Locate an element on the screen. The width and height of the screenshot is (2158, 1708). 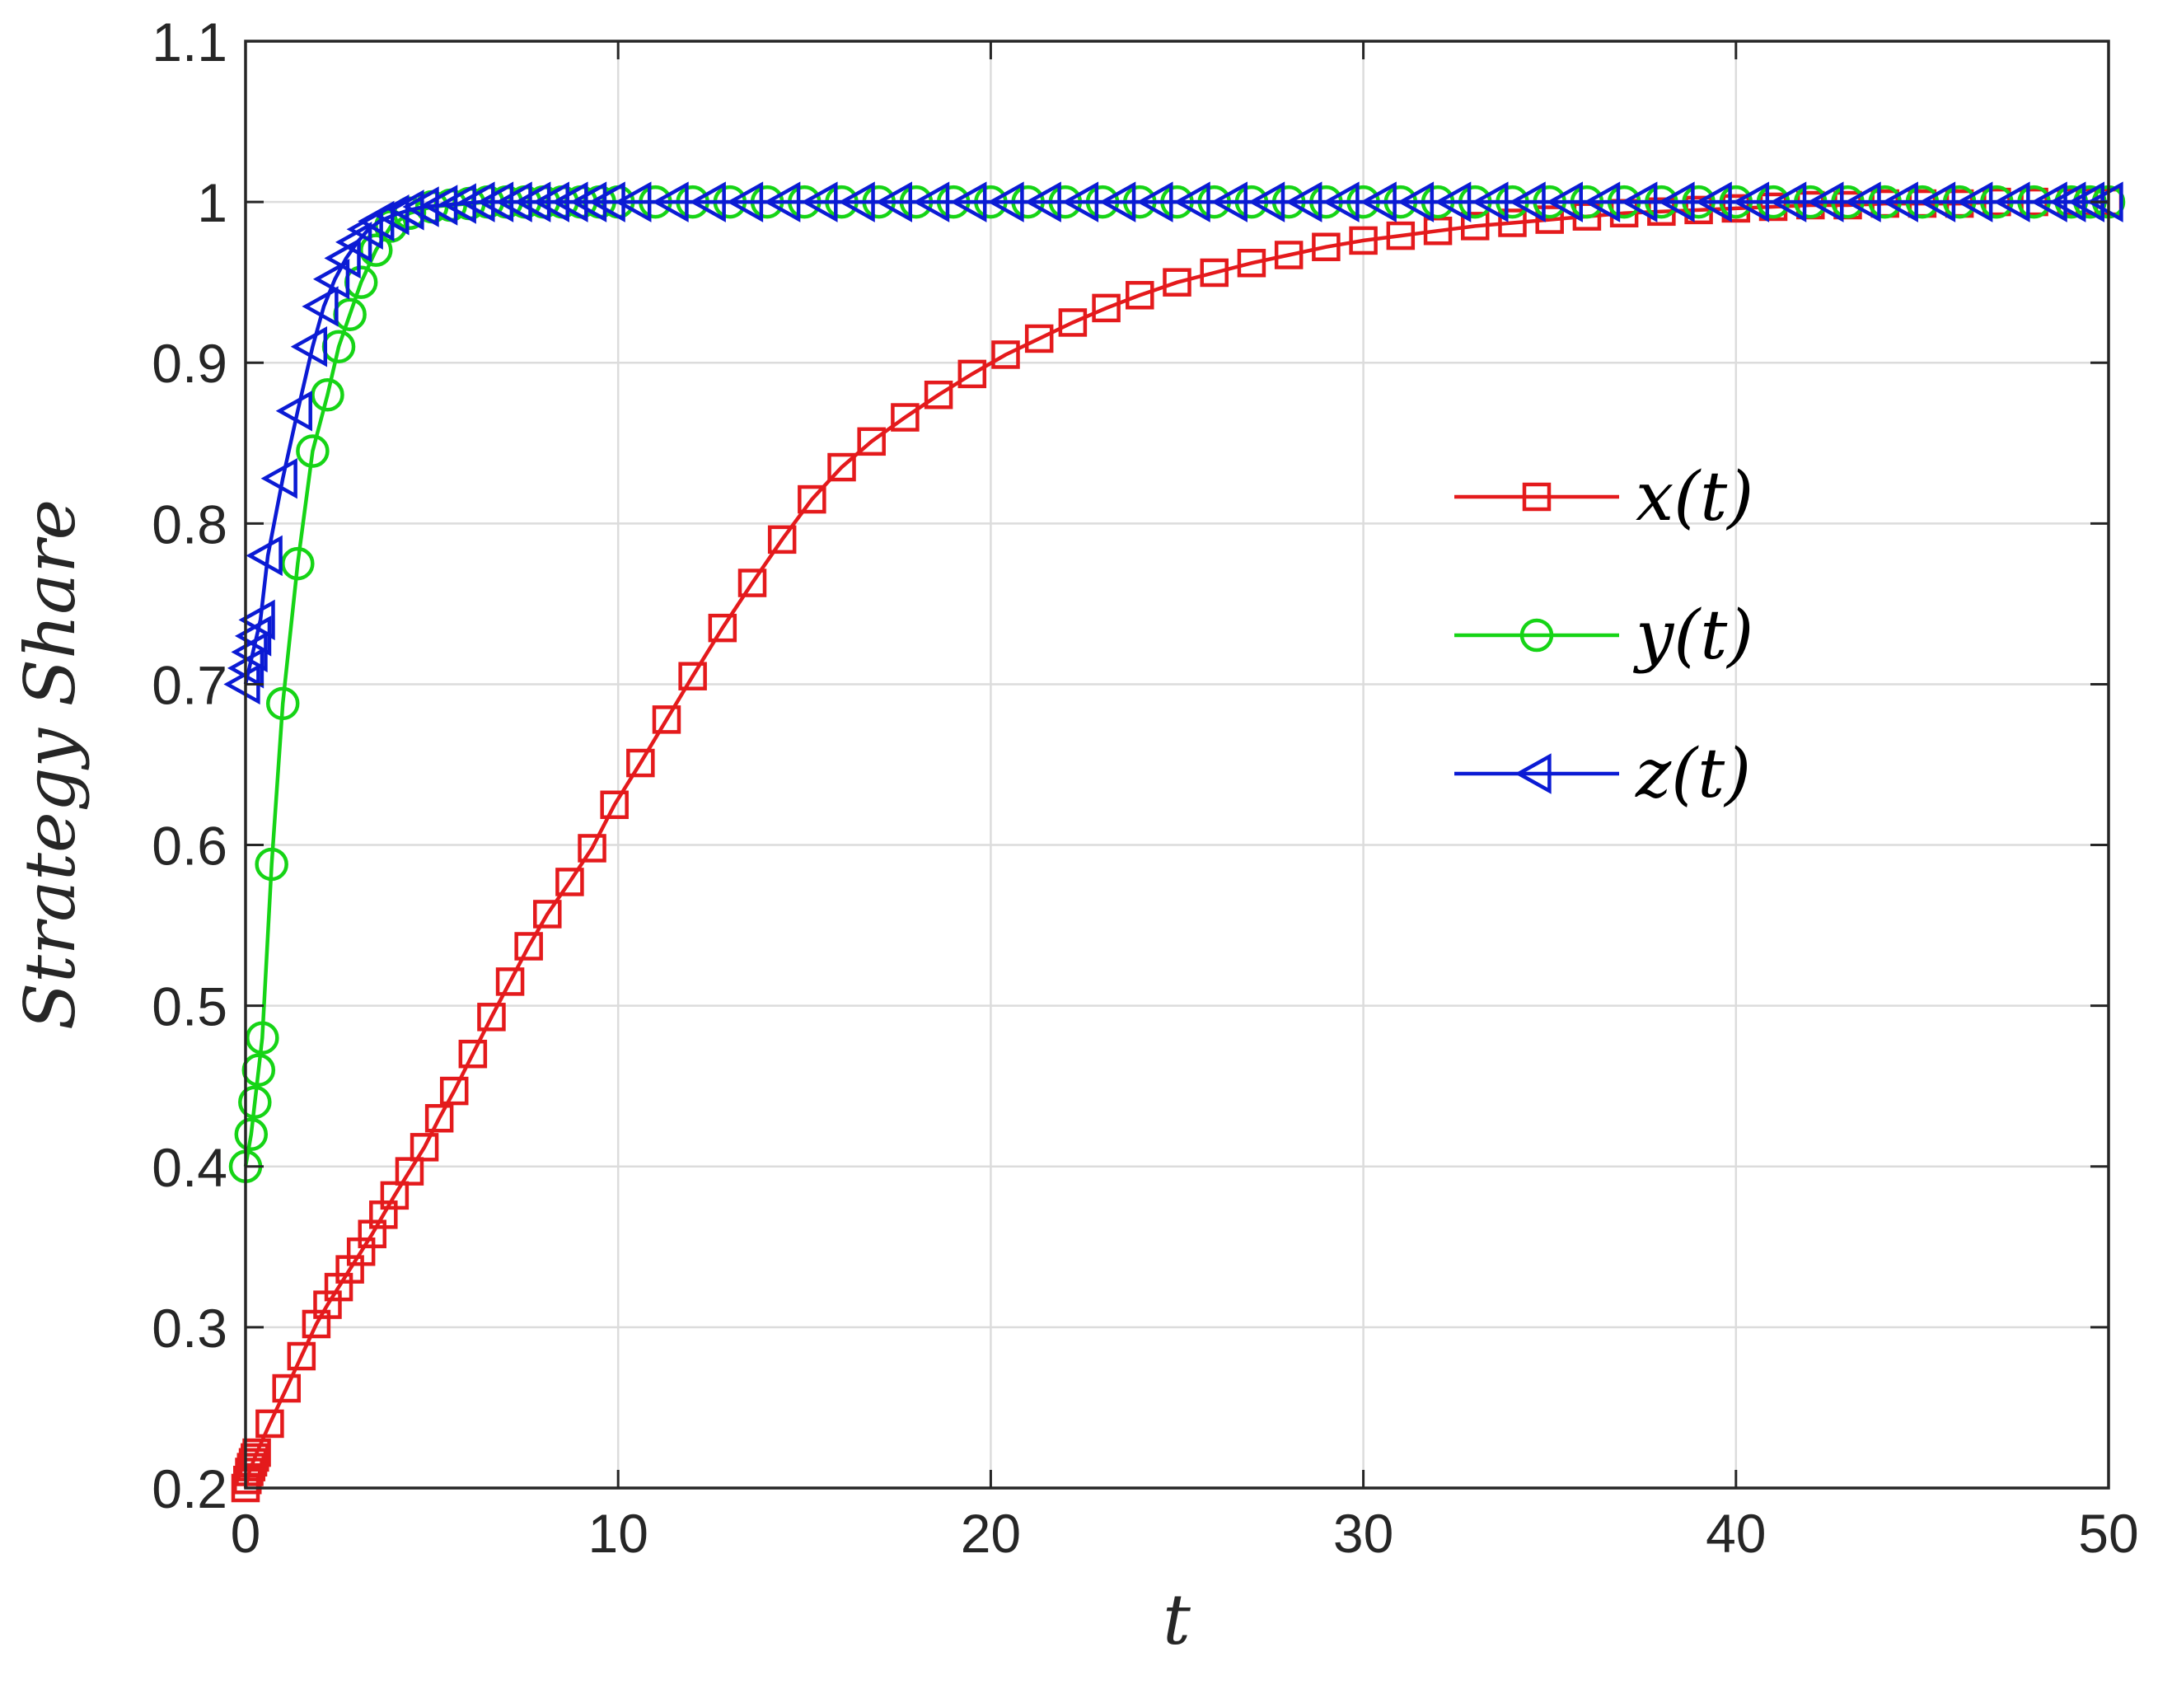
y-tick-label: 0.2 is located at coordinates (189, 1488).